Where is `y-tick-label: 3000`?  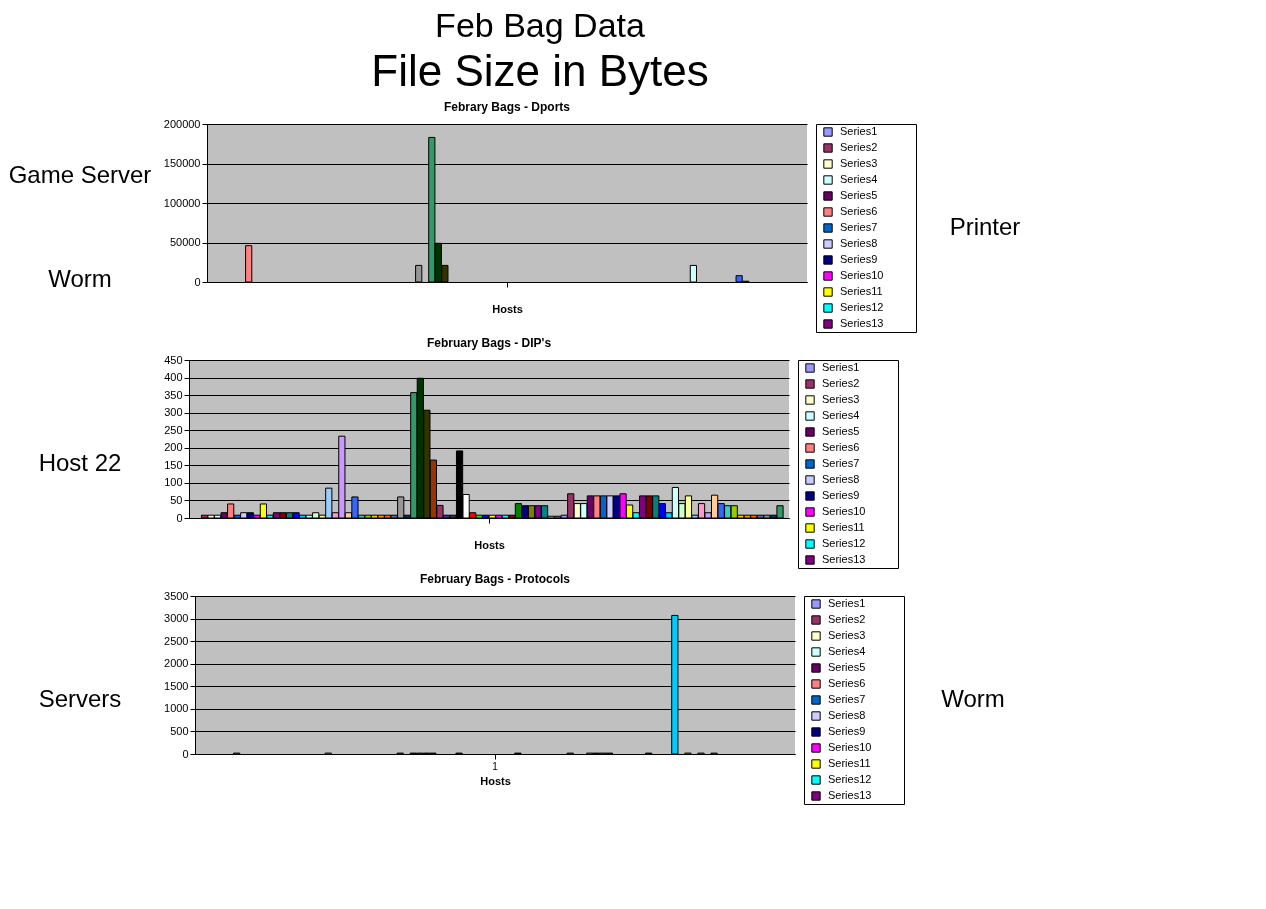 y-tick-label: 3000 is located at coordinates (176, 618).